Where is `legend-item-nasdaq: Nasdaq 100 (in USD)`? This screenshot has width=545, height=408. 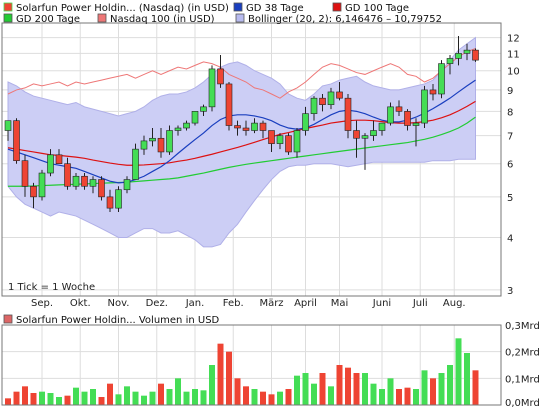 legend-item-nasdaq: Nasdaq 100 (in USD) is located at coordinates (156, 19).